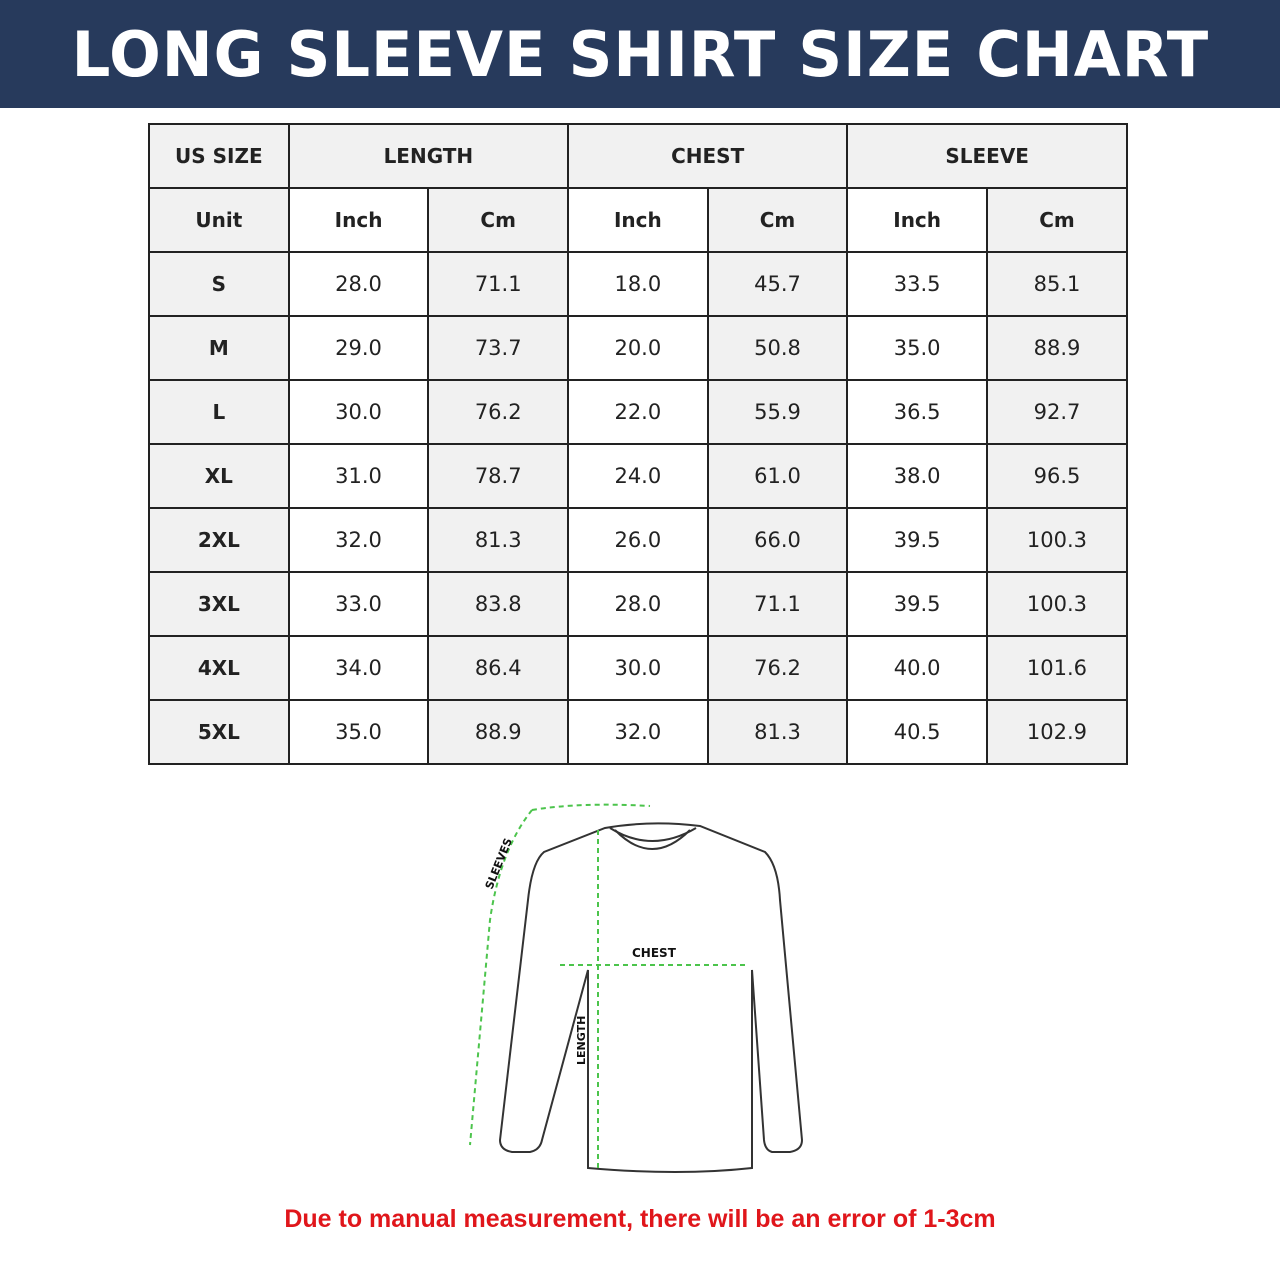 This screenshot has height=1280, width=1280. I want to click on sleeve-arrow, so click(591, 807).